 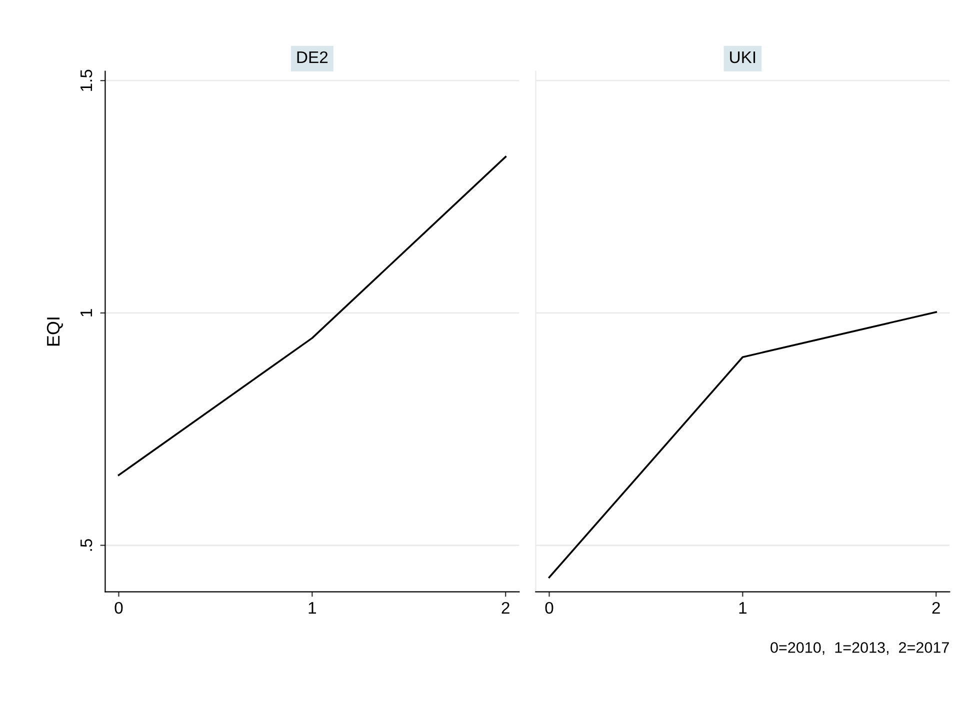 What do you see at coordinates (859, 648) in the screenshot?
I see `text: 0=2010, 1=2013, 2=2017` at bounding box center [859, 648].